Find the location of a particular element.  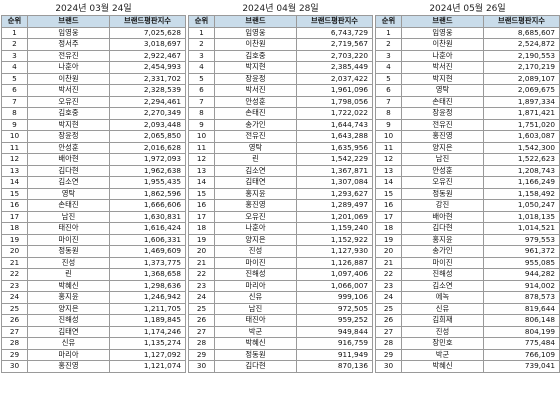

table-row: 29 정동원 911,949 is located at coordinates (280, 354).